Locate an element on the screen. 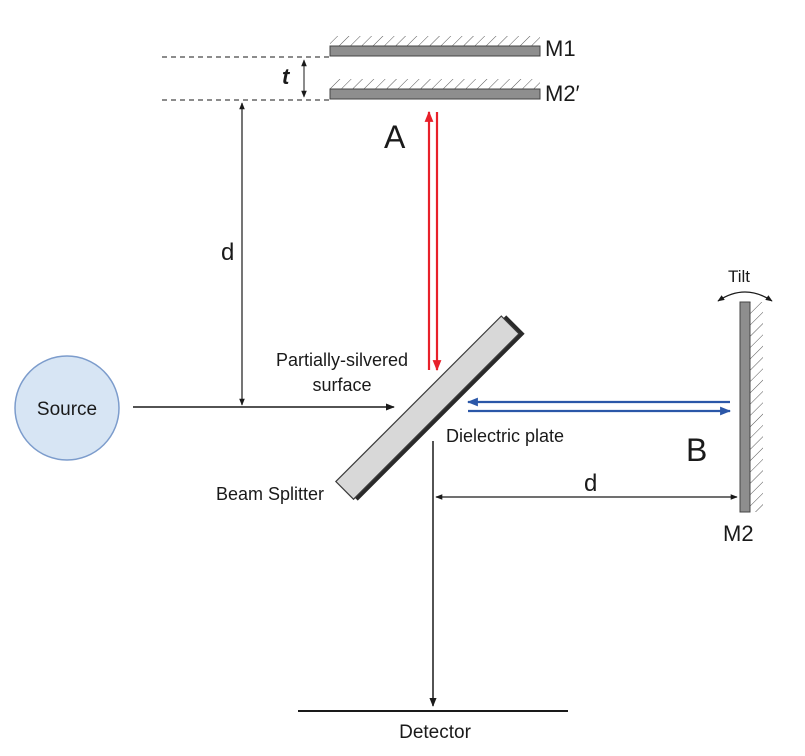  label-partially-silvered-line2: surface is located at coordinates (341, 385).